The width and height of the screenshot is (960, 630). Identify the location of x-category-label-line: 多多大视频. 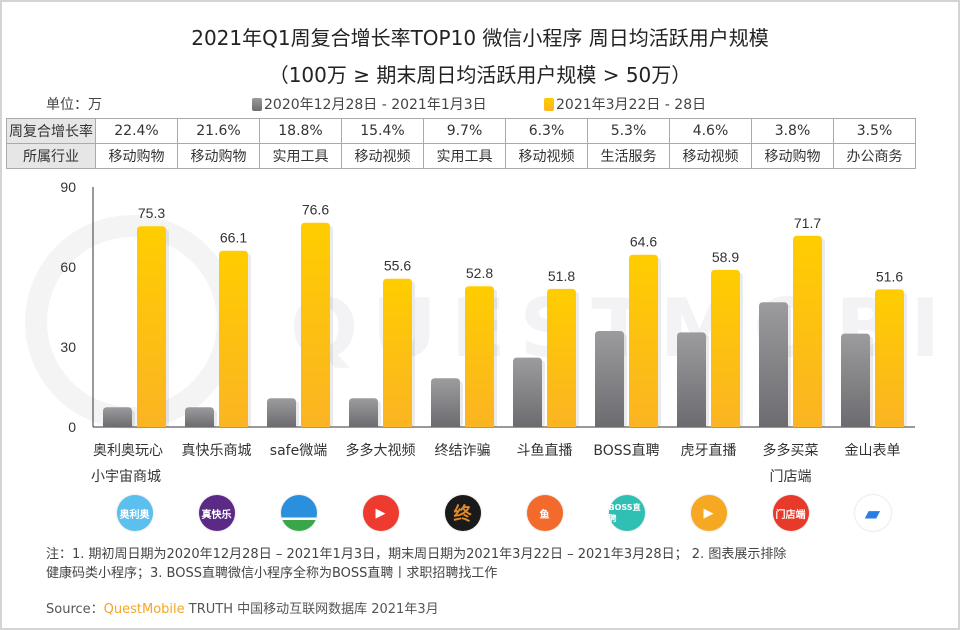
(380, 451).